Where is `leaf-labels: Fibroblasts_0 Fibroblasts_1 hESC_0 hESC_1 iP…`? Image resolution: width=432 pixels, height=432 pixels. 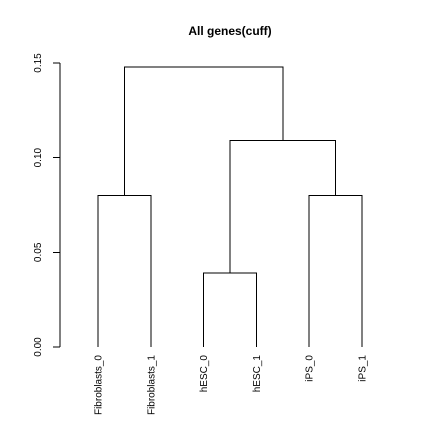 leaf-labels: Fibroblasts_0 Fibroblasts_1 hESC_0 hESC_1 iP… is located at coordinates (231, 385).